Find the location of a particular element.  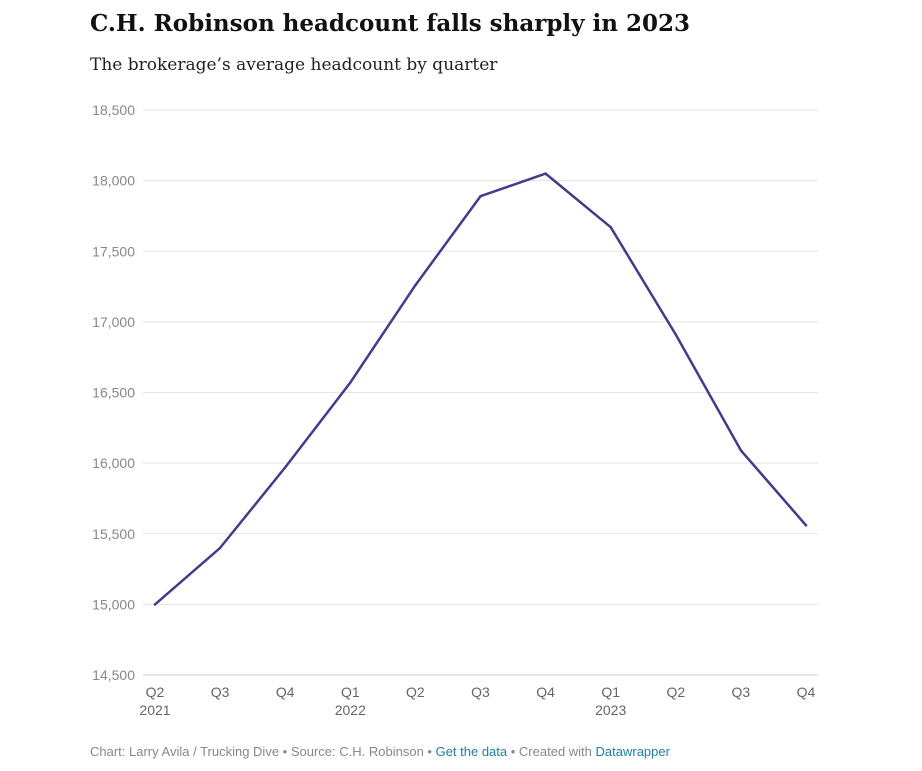

x-axis: Q2 2021 Q3 Q4 Q1 2022 Q2 Q3 Q4 Q1 2023 Q2 Q3 Q4 is located at coordinates (477, 701).